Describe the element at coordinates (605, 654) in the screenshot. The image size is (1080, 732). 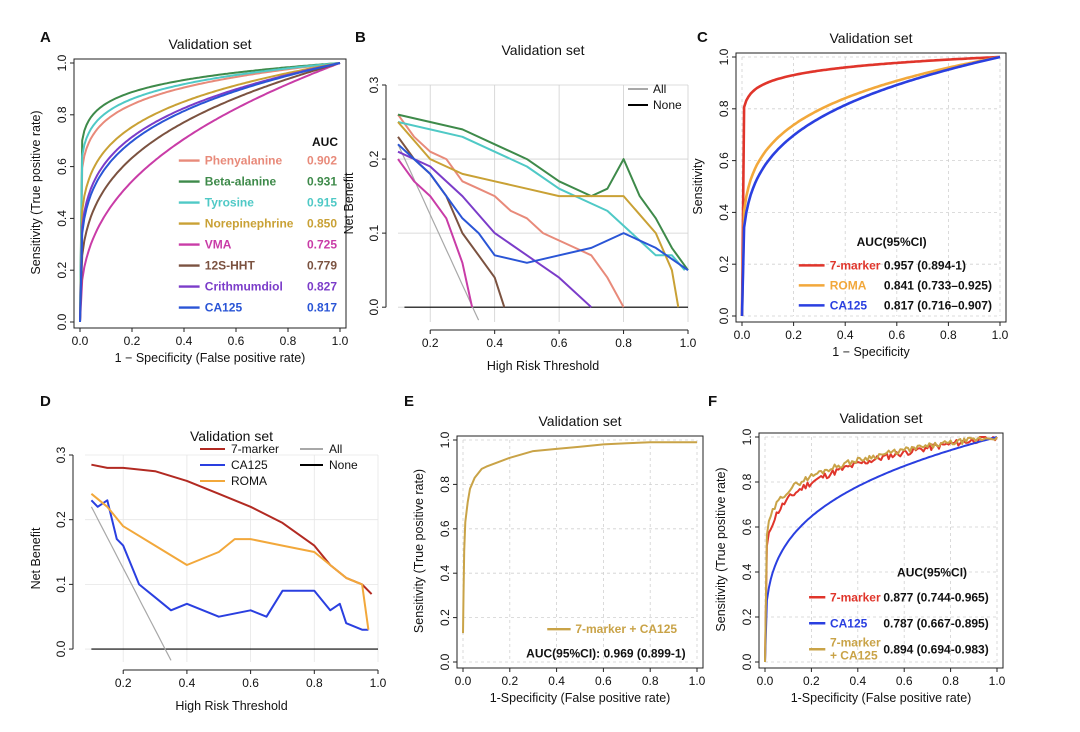
I see `panel-e-auc-text: AUC(95%CI): 0.969 (0.899-1)` at that location.